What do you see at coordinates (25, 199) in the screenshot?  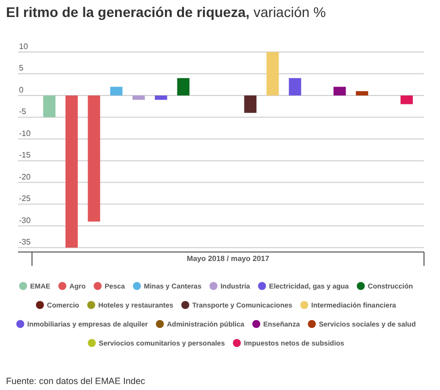 I see `y-tick-label: -25` at bounding box center [25, 199].